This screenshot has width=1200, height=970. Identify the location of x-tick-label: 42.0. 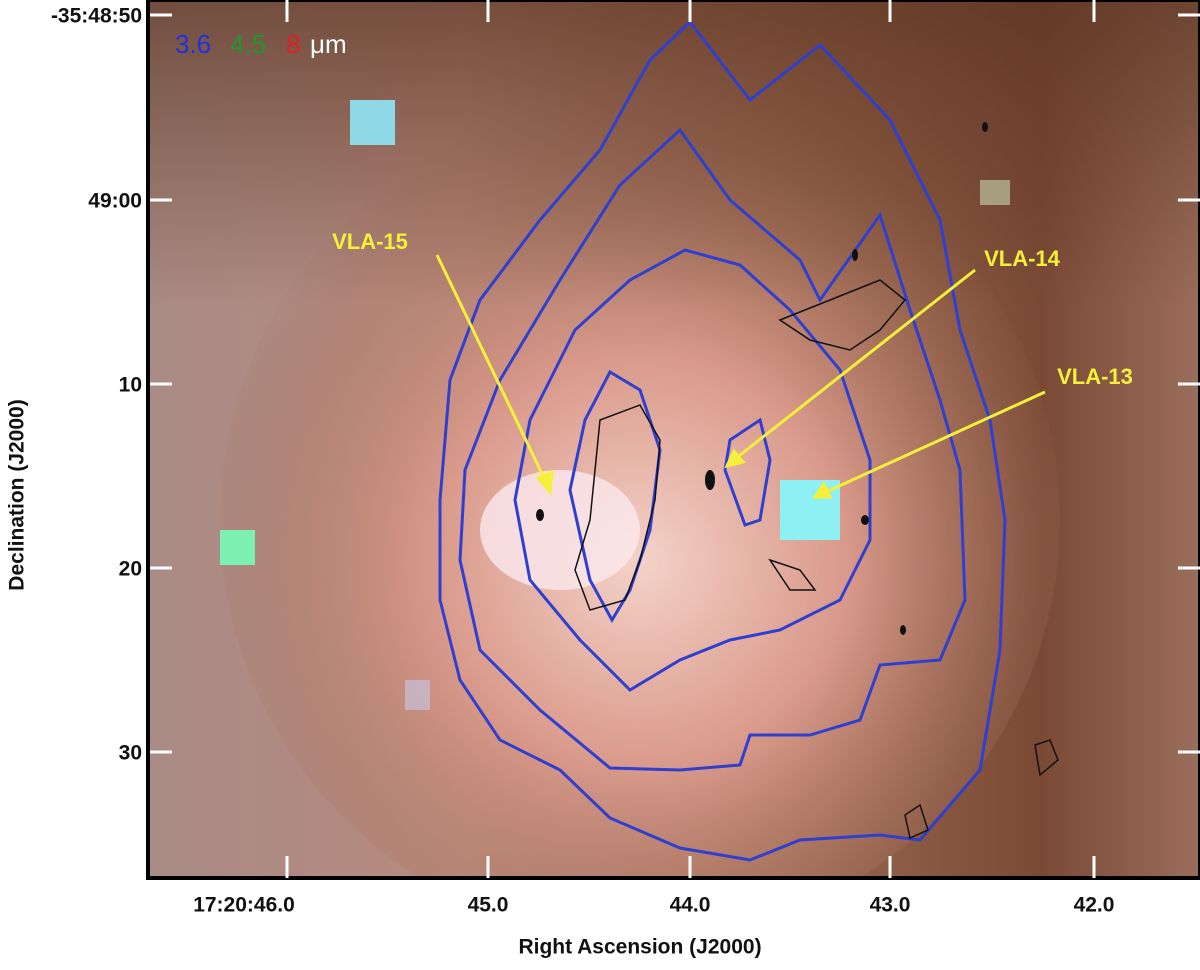
(1094, 905).